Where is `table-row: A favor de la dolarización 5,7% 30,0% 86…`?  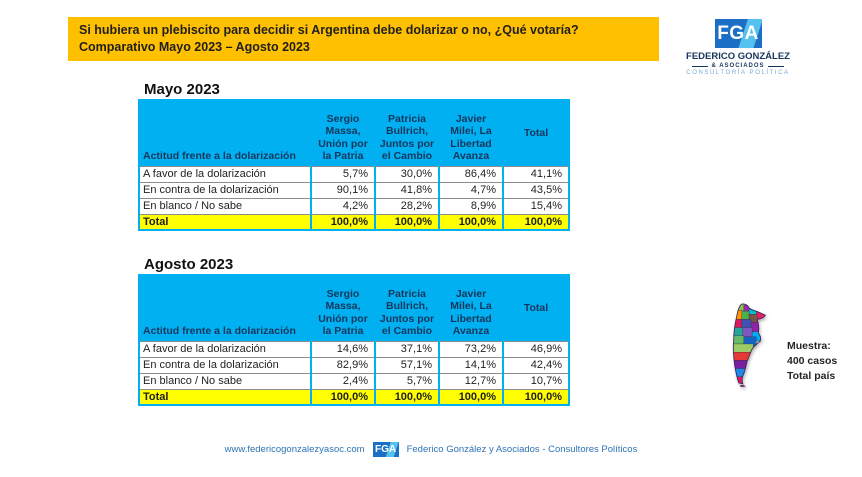
table-row: A favor de la dolarización 5,7% 30,0% 86… is located at coordinates (354, 173).